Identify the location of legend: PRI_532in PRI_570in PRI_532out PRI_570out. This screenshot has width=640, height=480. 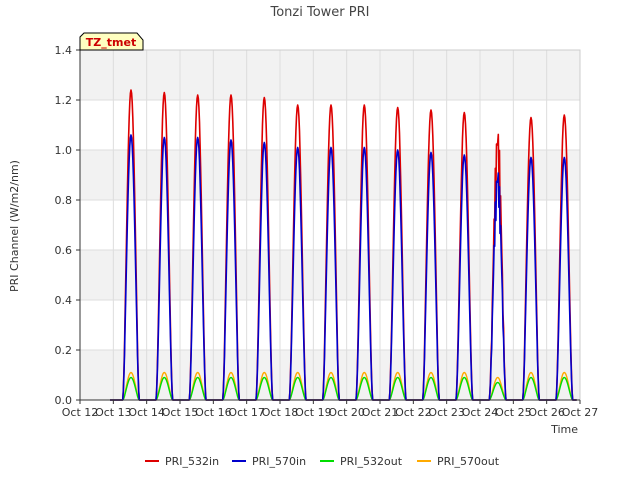
(322, 461).